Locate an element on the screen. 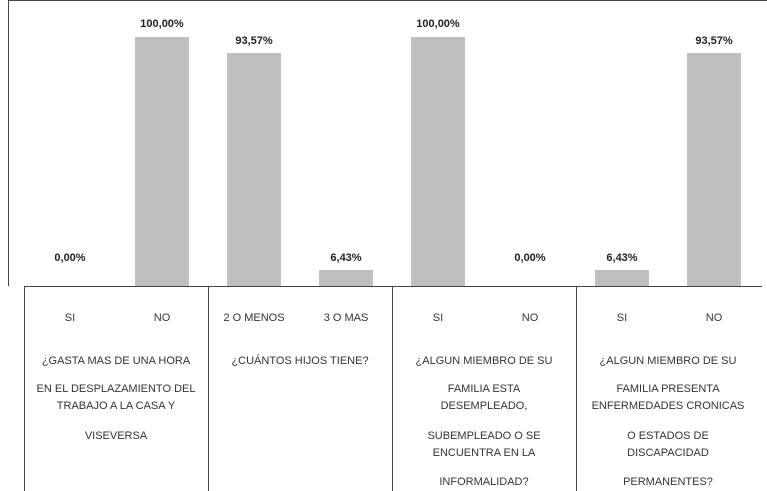  question-line: DESEMPLEADO, is located at coordinates (484, 406).